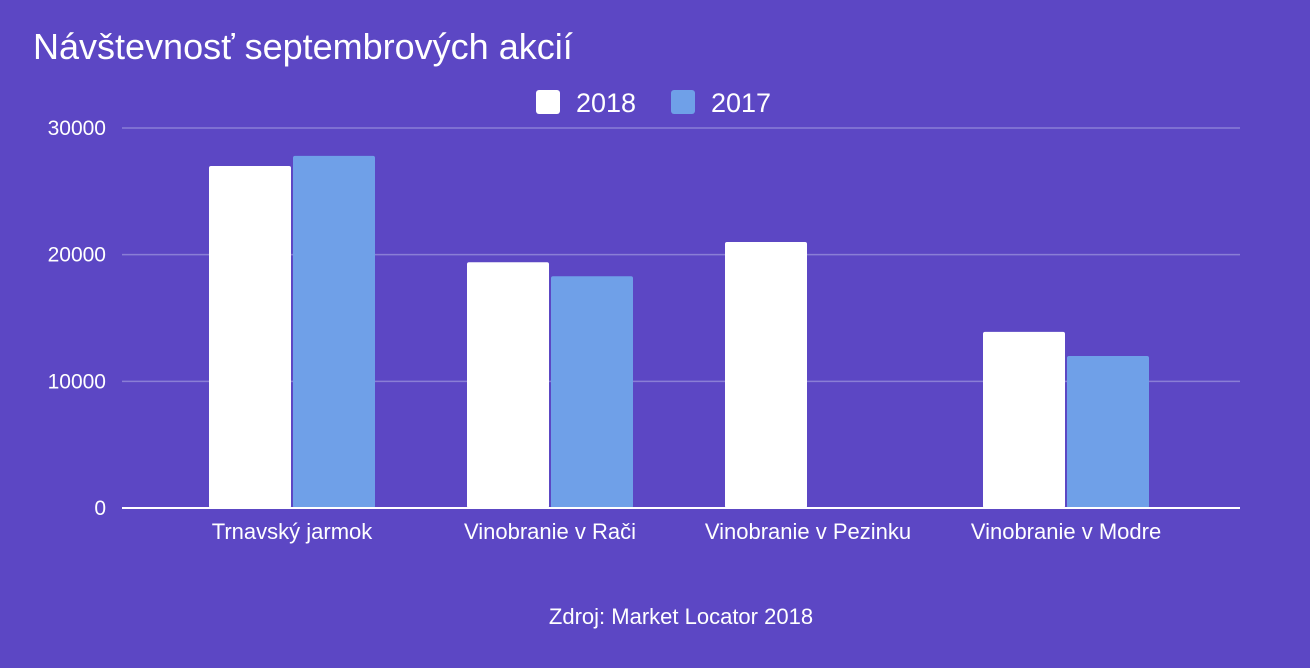  What do you see at coordinates (653, 103) in the screenshot?
I see `legend: 2018 2017` at bounding box center [653, 103].